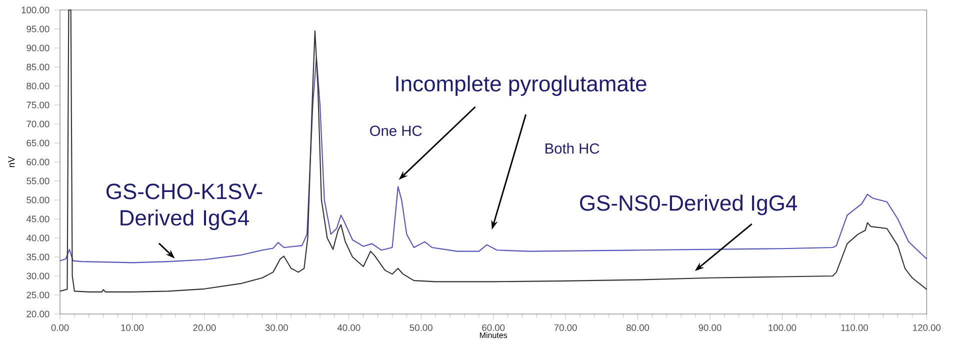  I want to click on x-tick-label: 0.00, so click(60, 327).